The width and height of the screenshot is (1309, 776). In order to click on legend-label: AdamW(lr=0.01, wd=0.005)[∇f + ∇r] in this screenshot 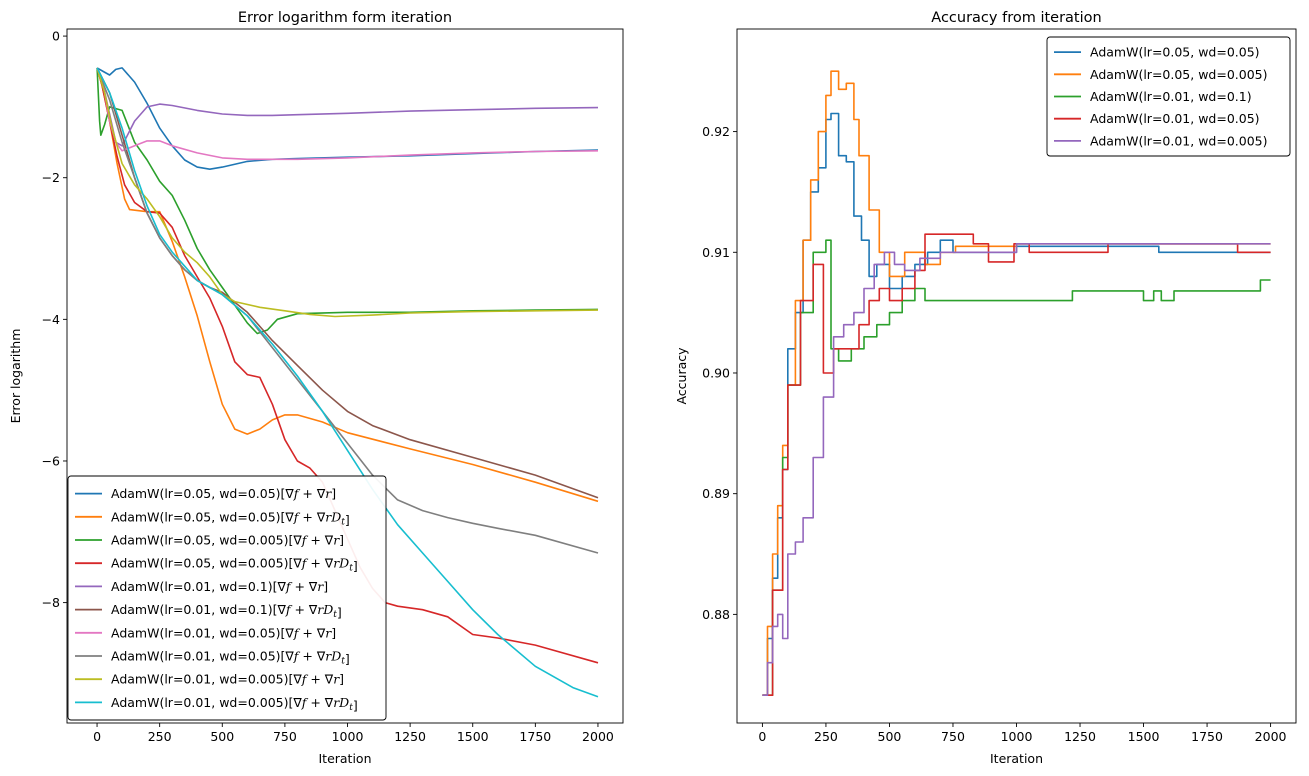, I will do `click(227, 679)`.